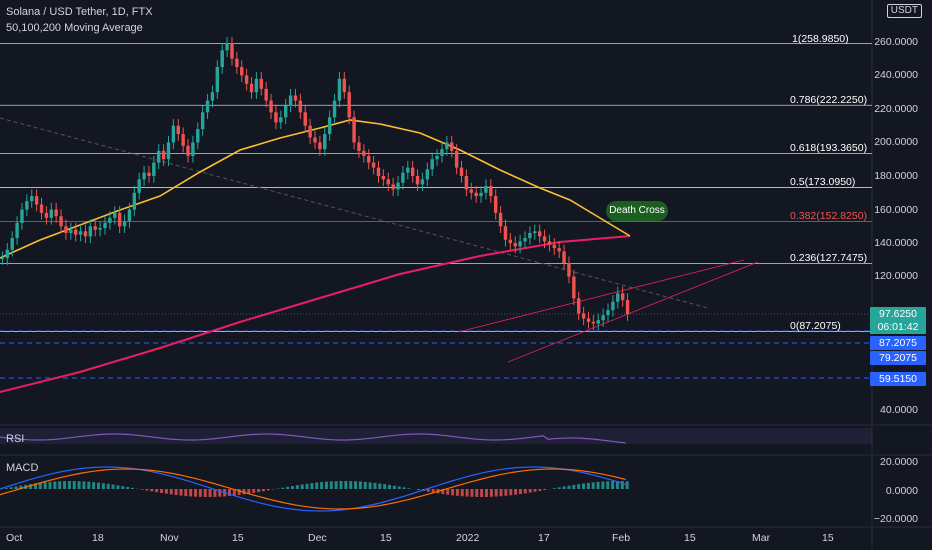 This screenshot has height=550, width=932. I want to click on countdown-badge: 06:01:42, so click(898, 327).